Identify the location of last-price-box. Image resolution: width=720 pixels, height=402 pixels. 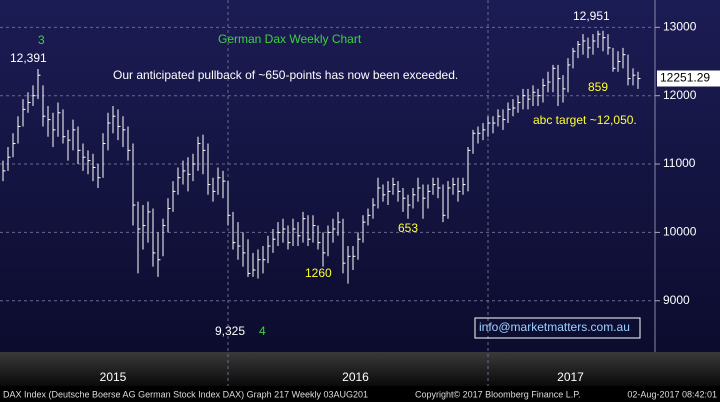
(688, 78).